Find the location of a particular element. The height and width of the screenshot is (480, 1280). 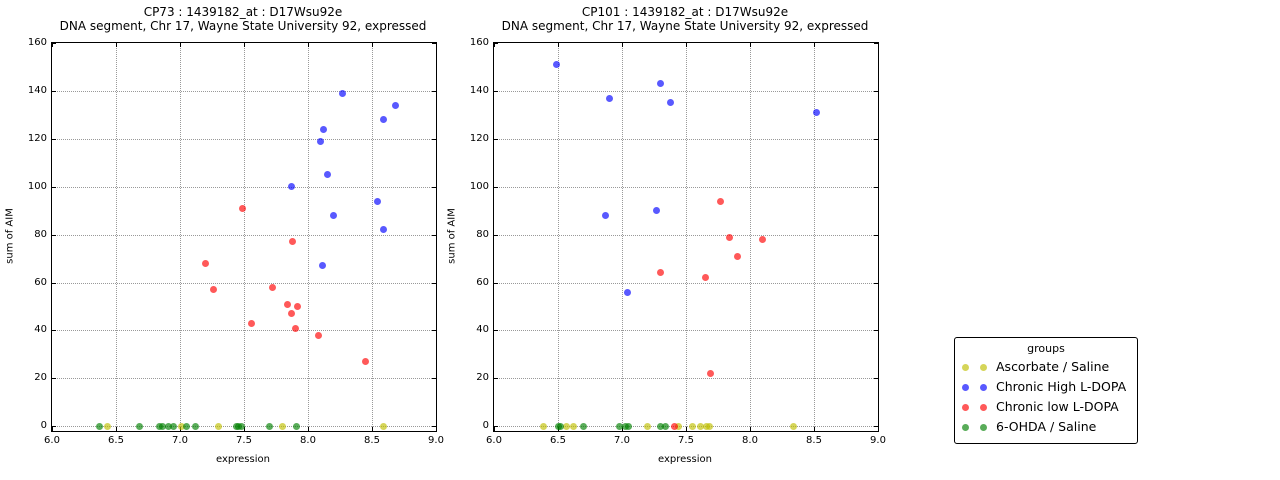

legend-title: groups is located at coordinates (1046, 348).